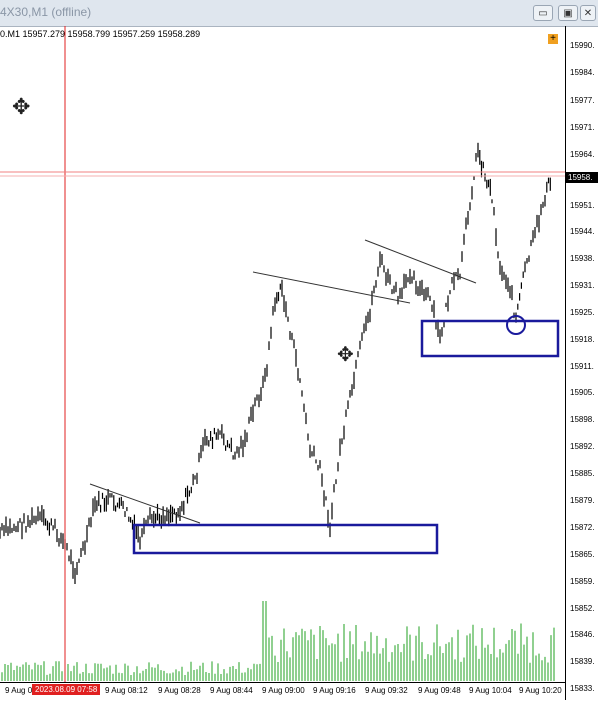 Image resolution: width=598 pixels, height=701 pixels. What do you see at coordinates (582, 500) in the screenshot?
I see `price-tick-label: 15879.` at bounding box center [582, 500].